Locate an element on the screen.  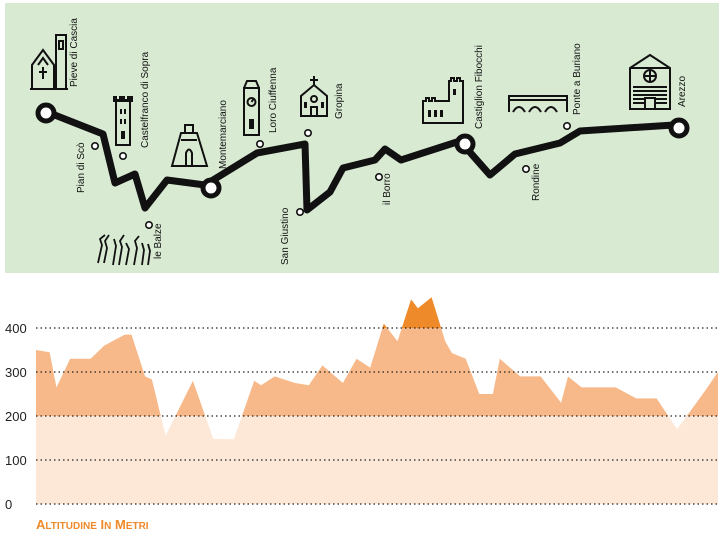
place-label-gropina: Gropina is located at coordinates (339, 101).